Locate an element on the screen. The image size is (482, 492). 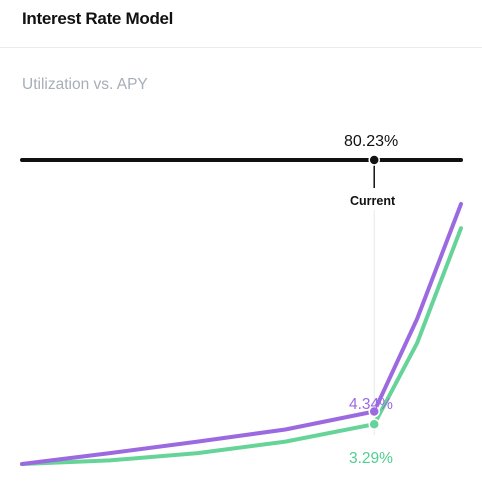
card-header: Interest Rate Model is located at coordinates (241, 24).